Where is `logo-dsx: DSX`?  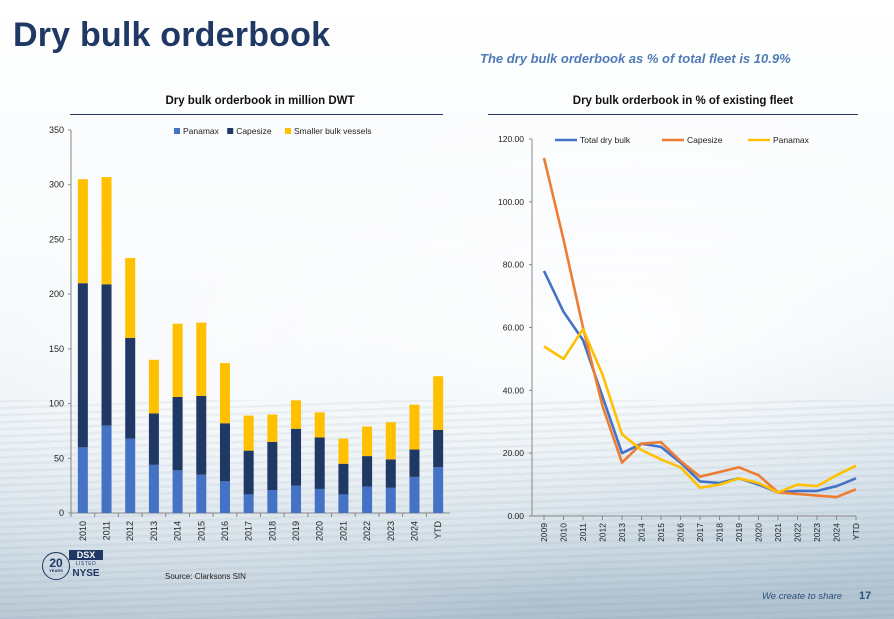
logo-dsx: DSX is located at coordinates (86, 555).